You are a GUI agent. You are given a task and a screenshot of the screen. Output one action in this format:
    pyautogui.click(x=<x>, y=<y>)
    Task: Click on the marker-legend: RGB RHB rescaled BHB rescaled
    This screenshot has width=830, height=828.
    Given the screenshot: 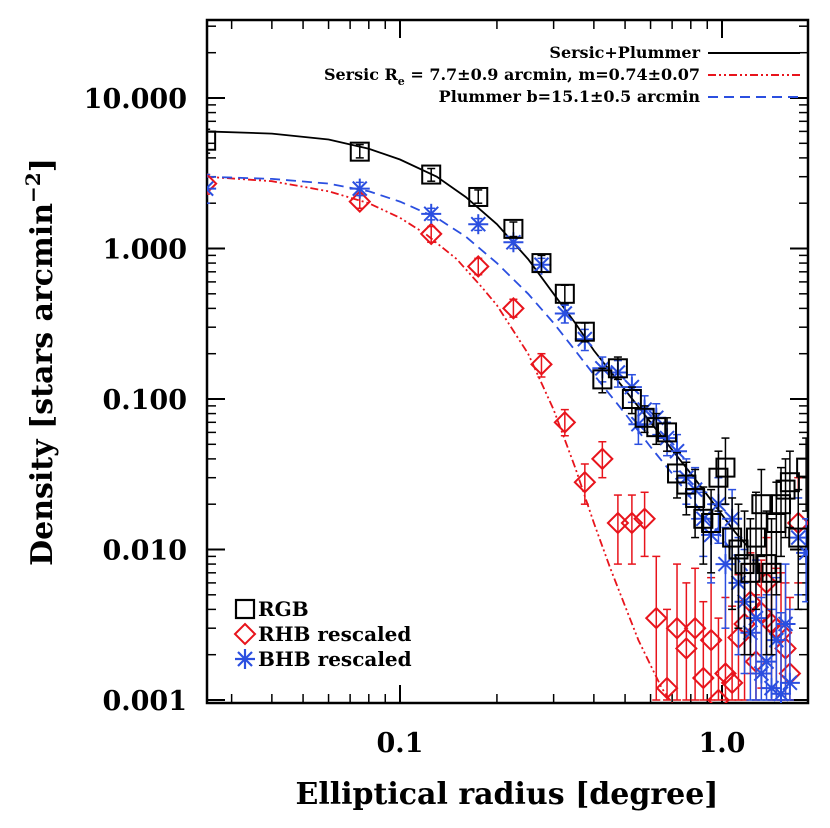 What is the action you would take?
    pyautogui.click(x=322, y=634)
    